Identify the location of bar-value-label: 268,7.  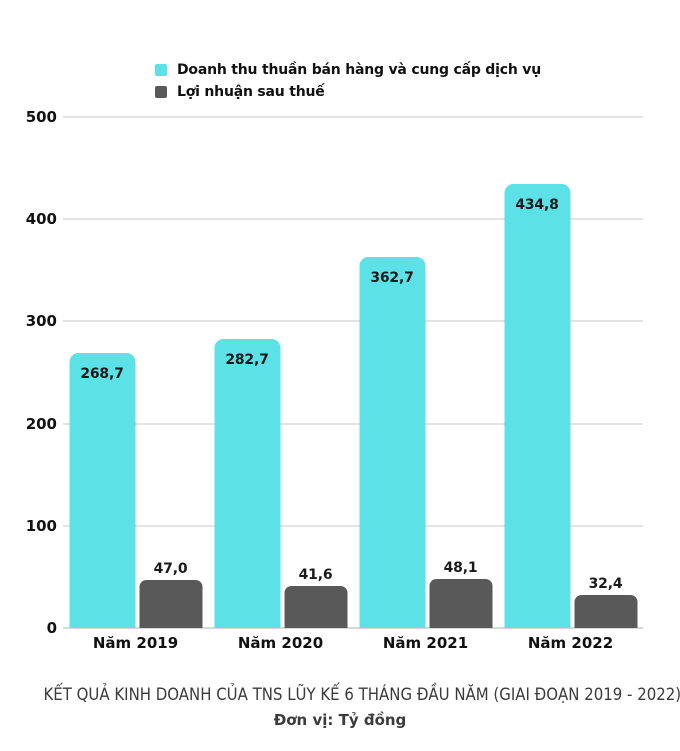
(102, 374).